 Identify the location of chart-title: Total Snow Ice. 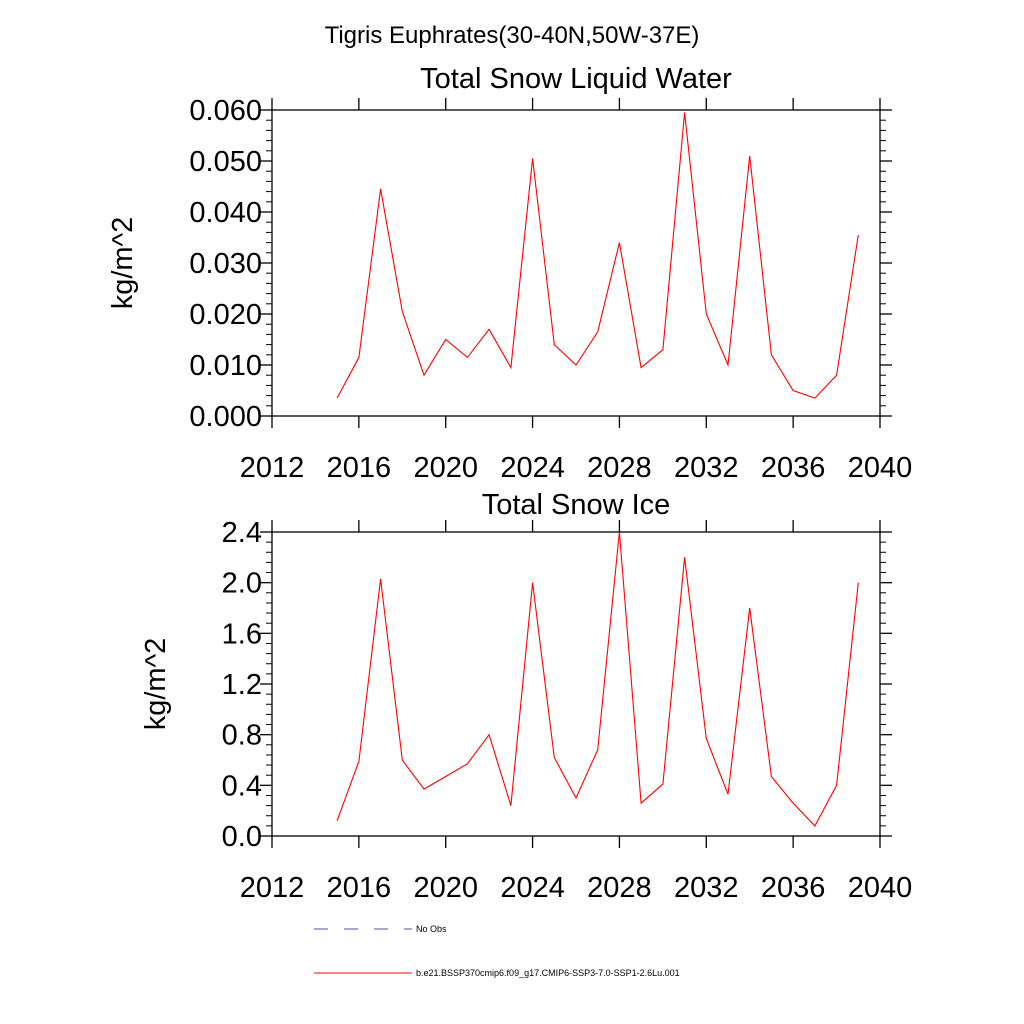
(576, 505).